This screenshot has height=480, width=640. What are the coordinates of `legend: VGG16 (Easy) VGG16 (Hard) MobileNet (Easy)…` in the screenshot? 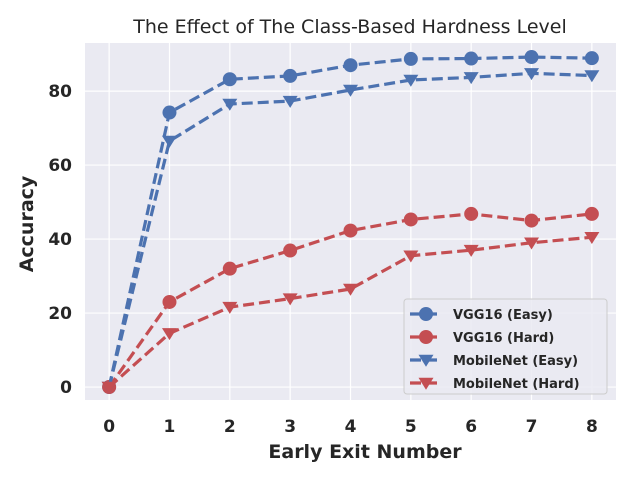 It's located at (505, 346).